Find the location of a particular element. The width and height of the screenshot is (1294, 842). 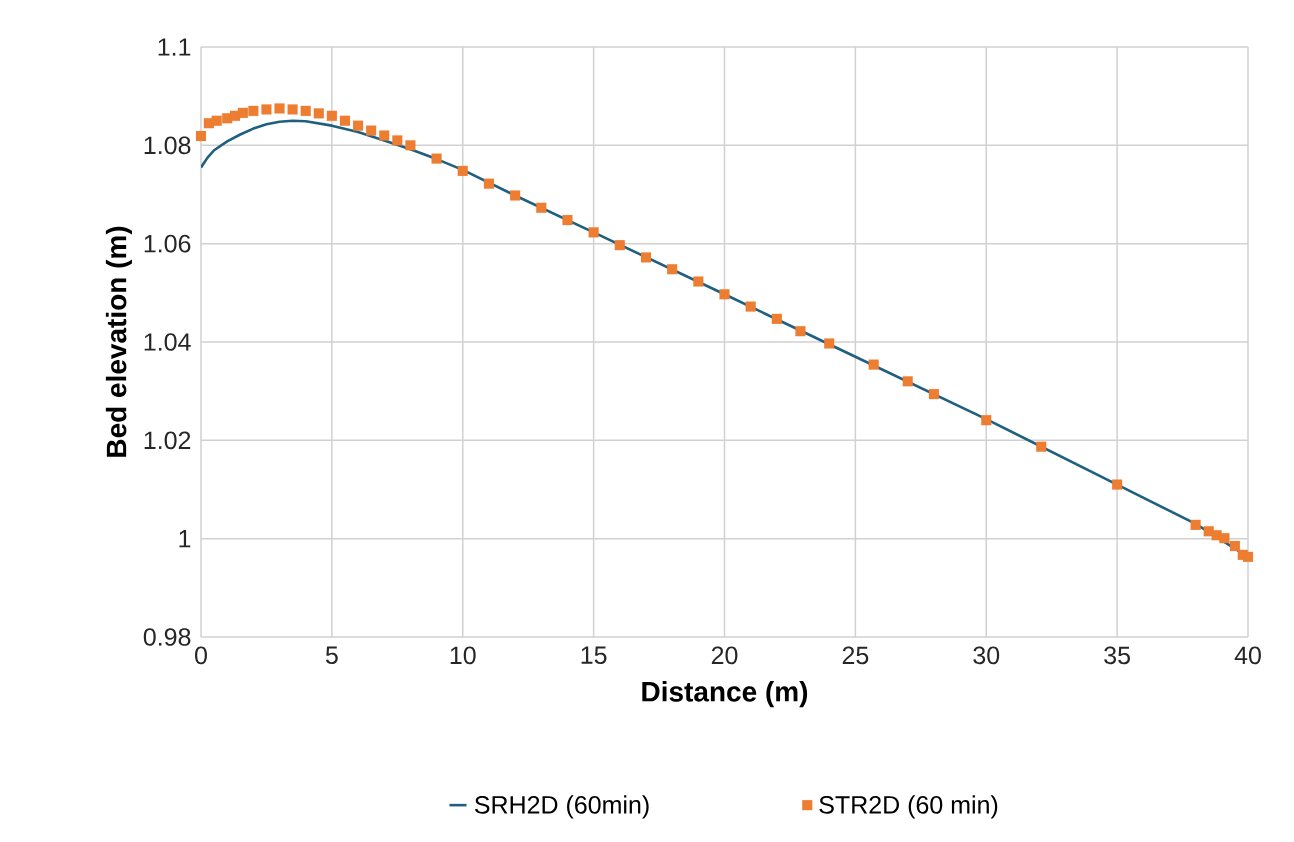

x-tick-label: 20 is located at coordinates (724, 655).